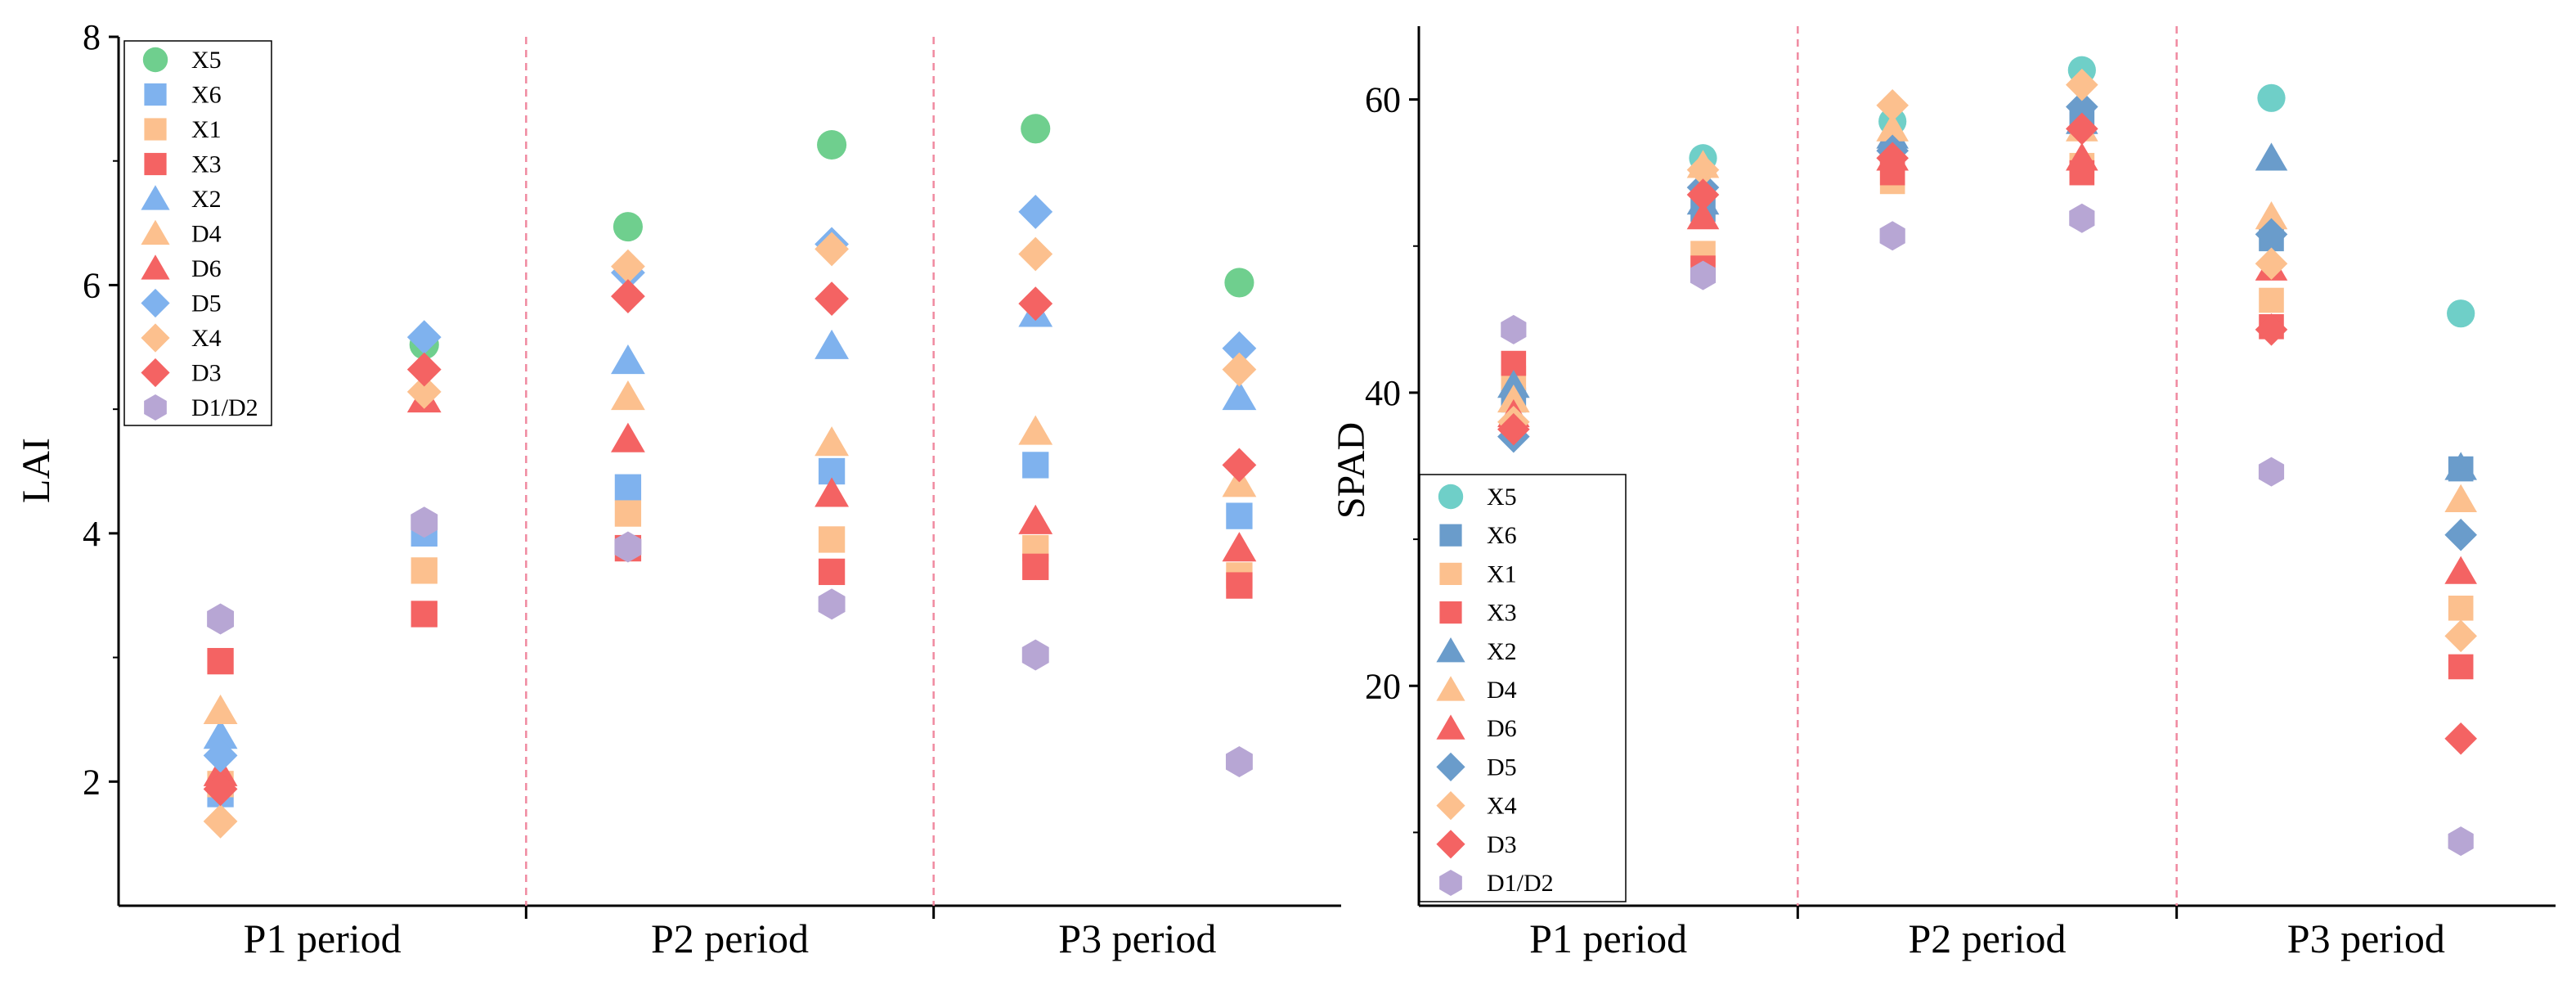 The image size is (2576, 981). Describe the element at coordinates (92, 782) in the screenshot. I see `y-tick-label: 2` at that location.